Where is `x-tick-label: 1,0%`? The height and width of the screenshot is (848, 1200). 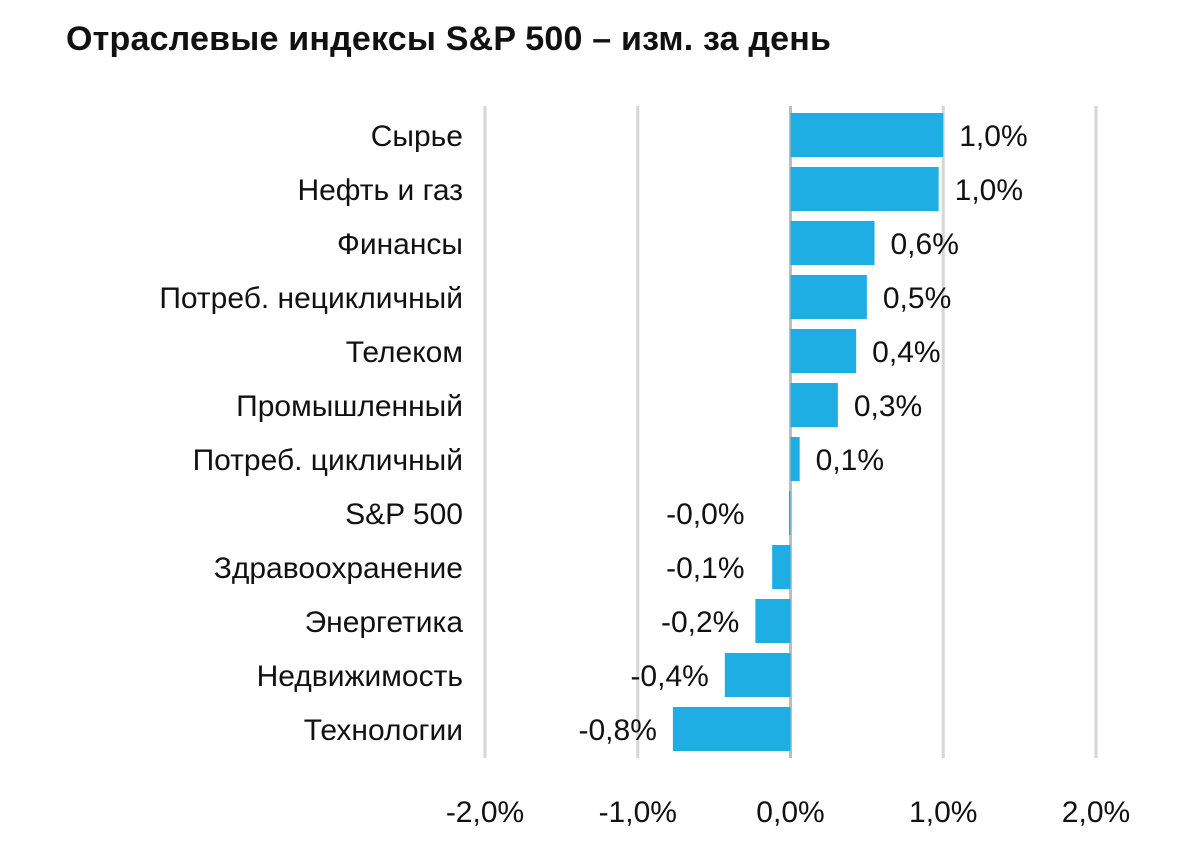
x-tick-label: 1,0% is located at coordinates (943, 812).